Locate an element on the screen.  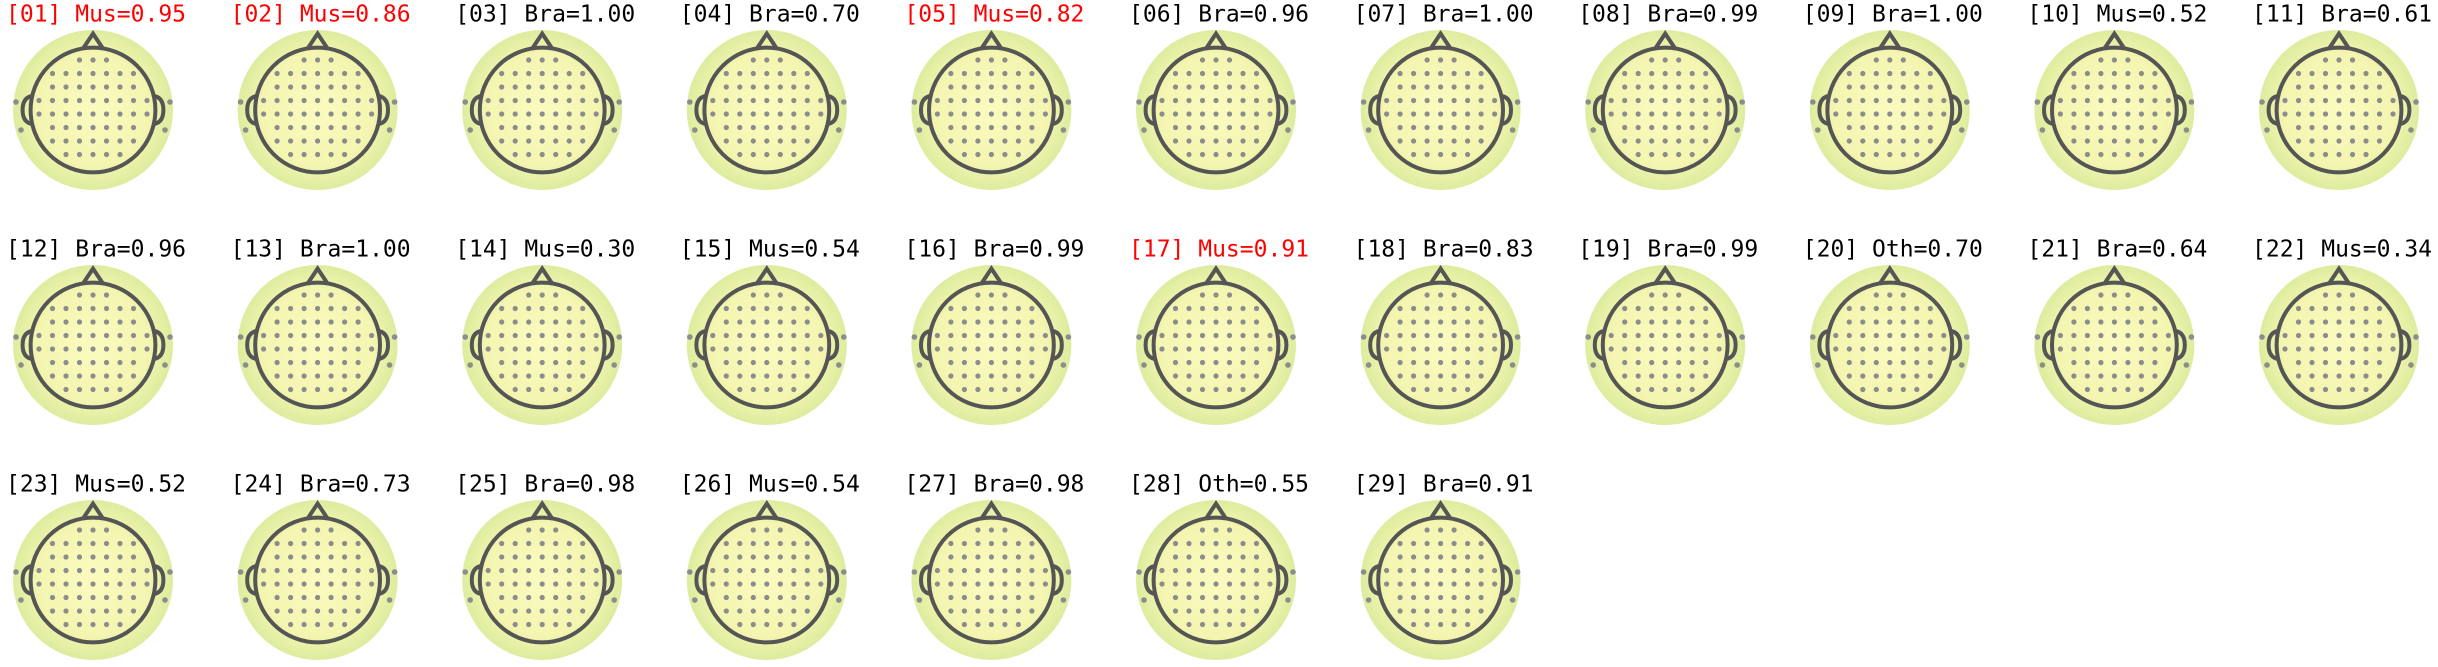
panel-title: [16] Bra=0.99 is located at coordinates (994, 250).